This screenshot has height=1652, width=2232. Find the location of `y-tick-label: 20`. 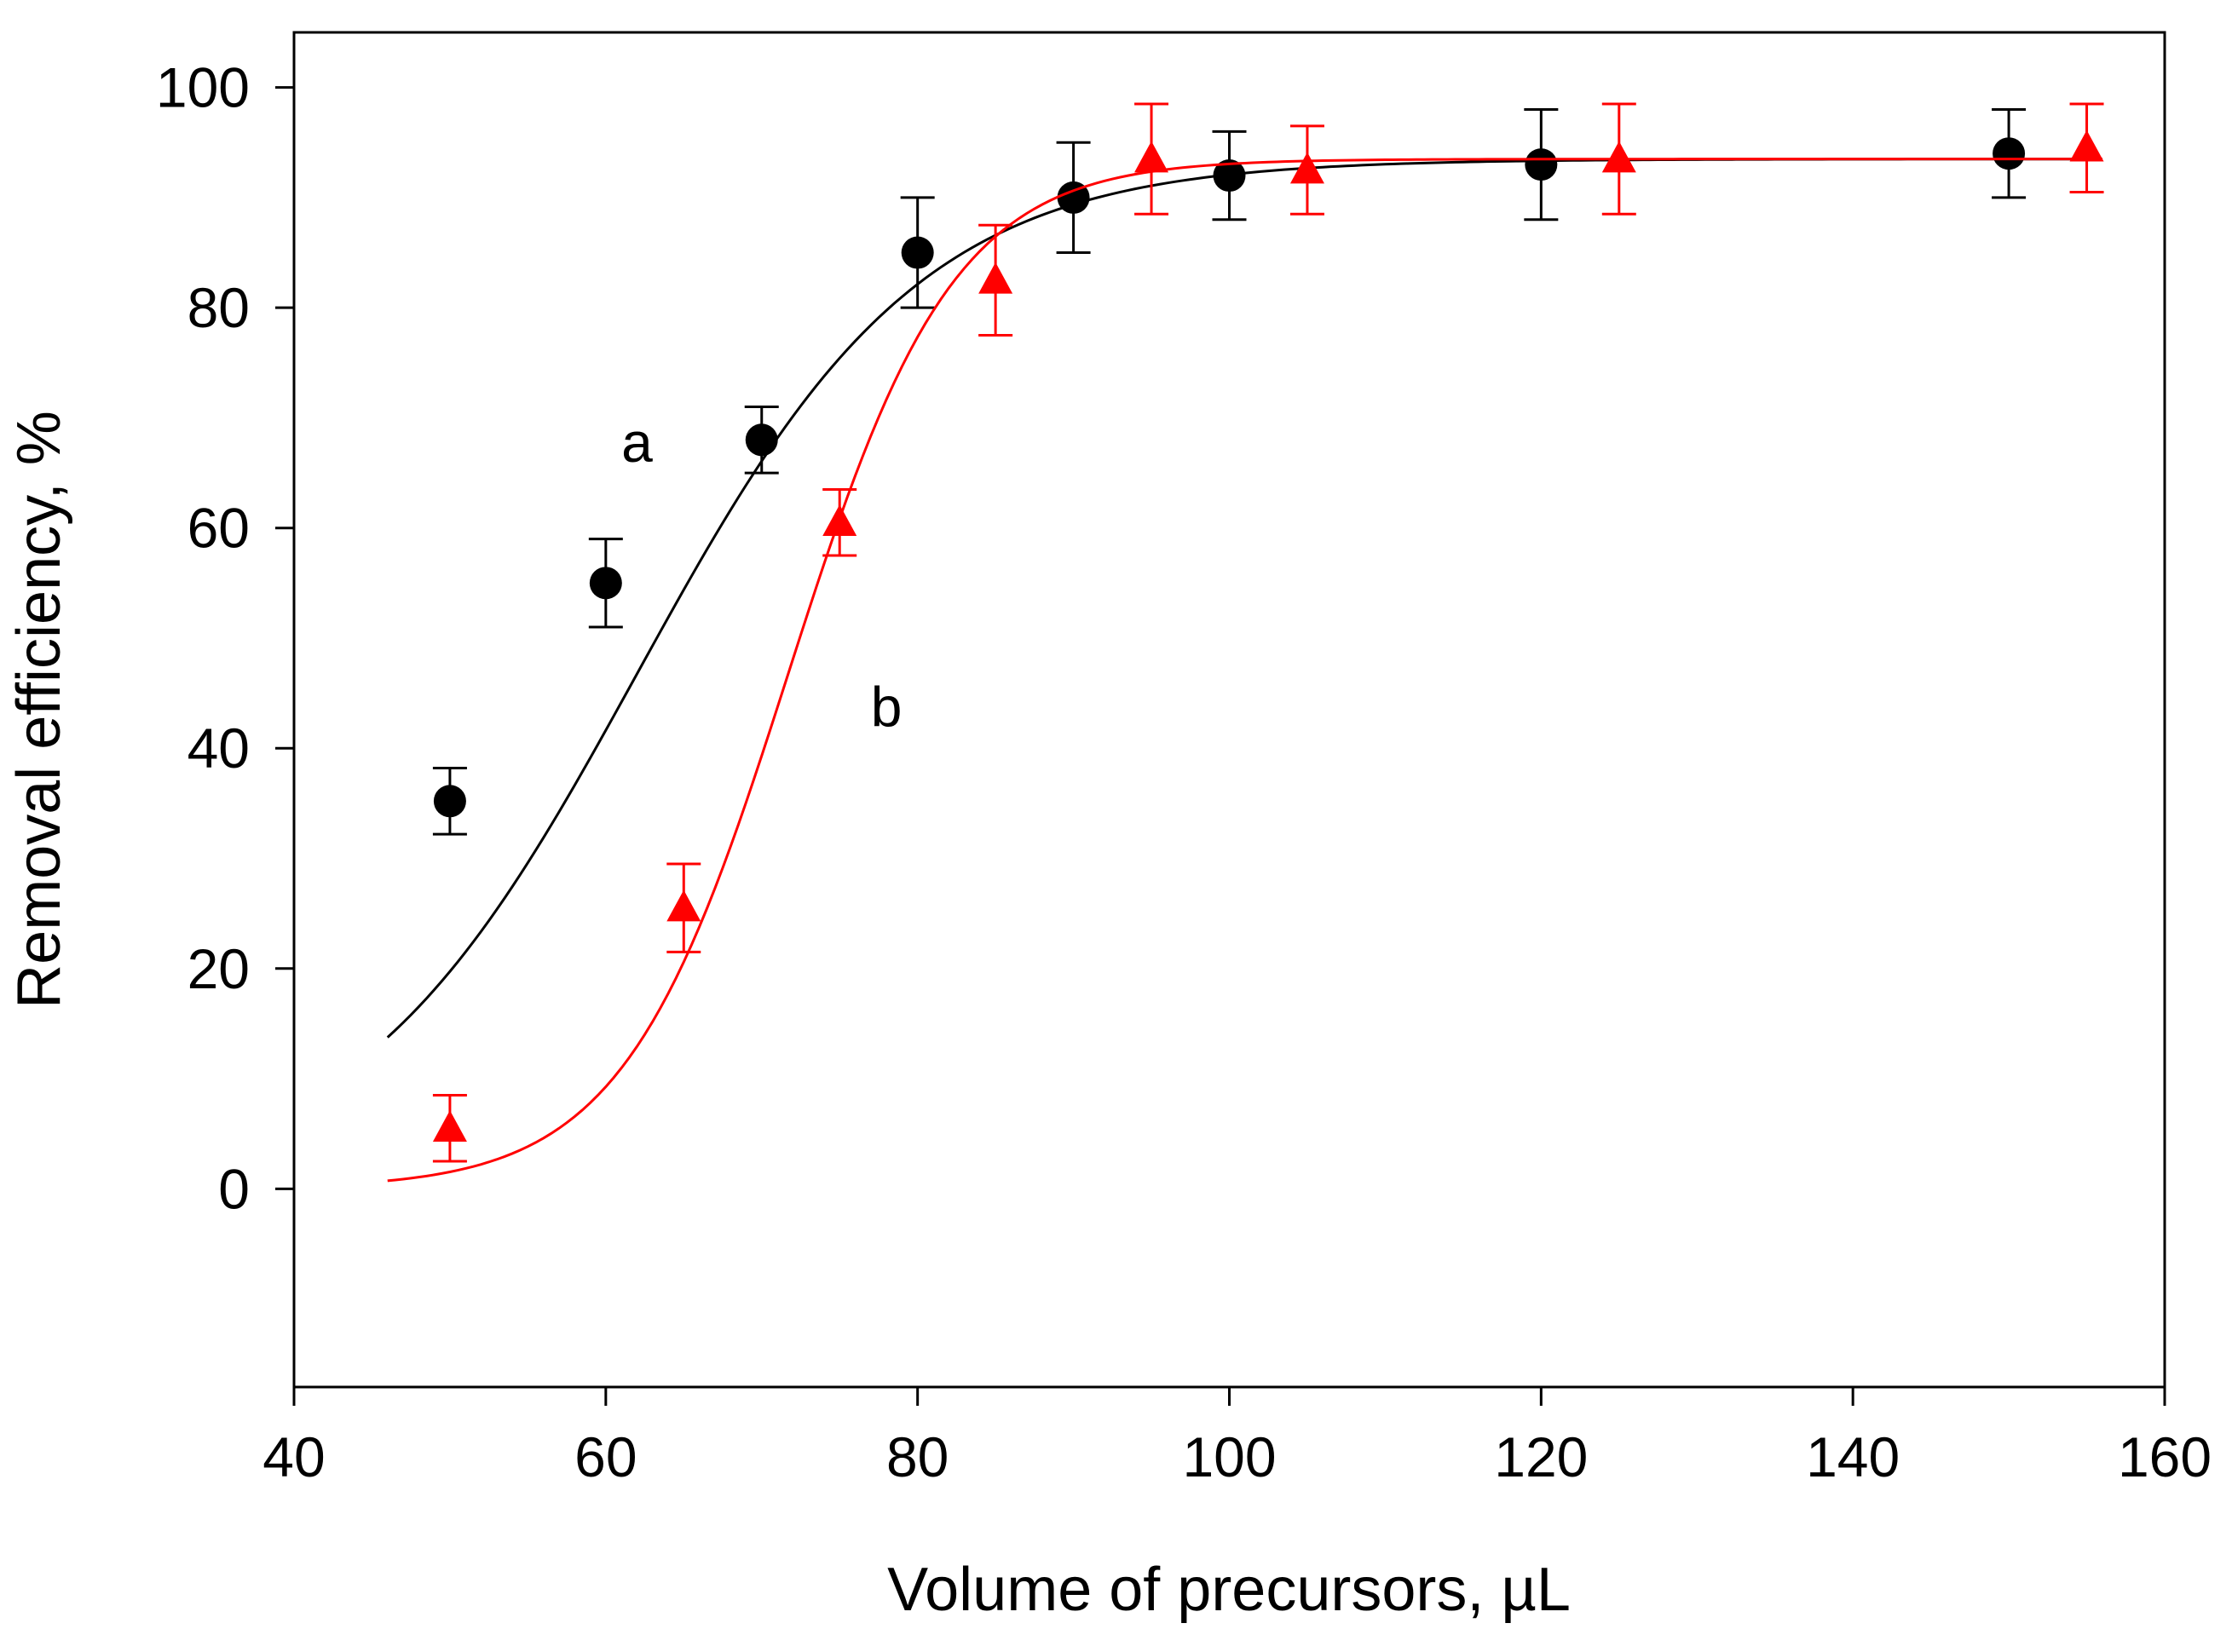

y-tick-label: 20 is located at coordinates (218, 968).